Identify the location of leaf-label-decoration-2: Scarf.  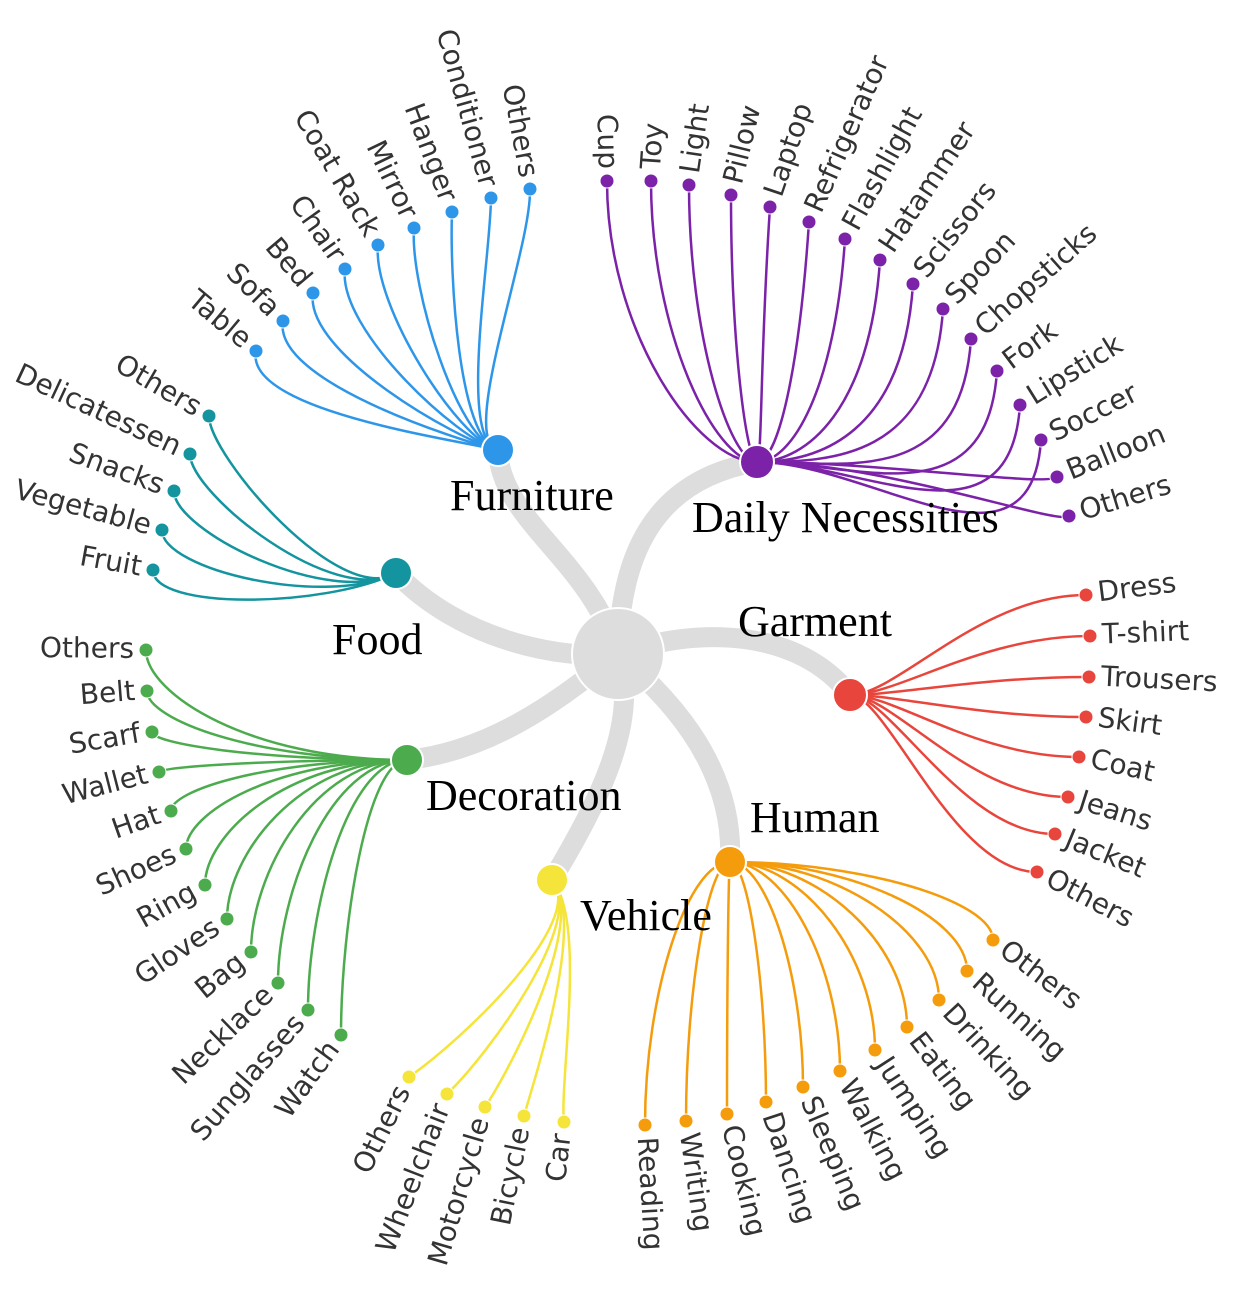
(104, 738).